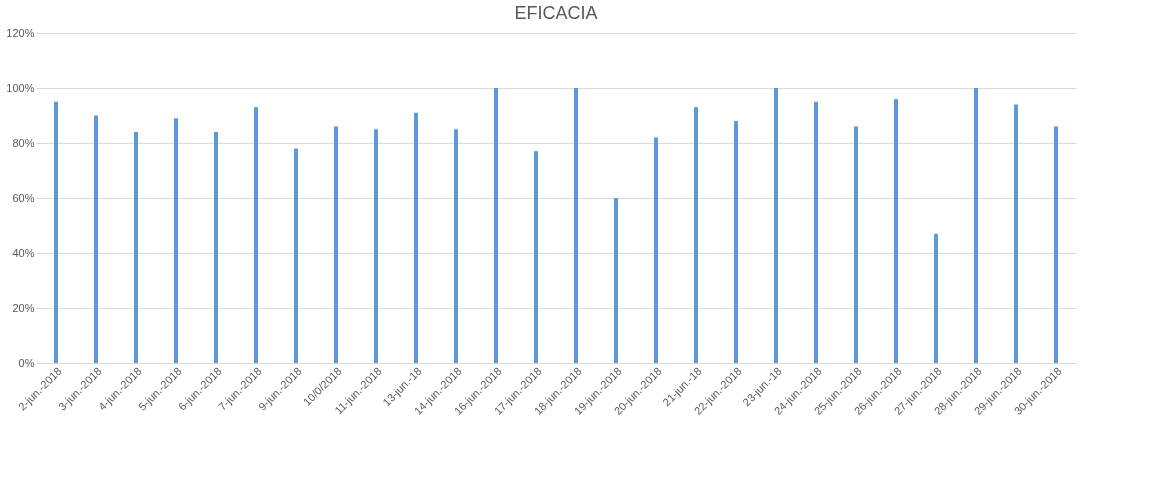 The width and height of the screenshot is (1168, 502). Describe the element at coordinates (23, 307) in the screenshot. I see `y-tick-label: 20%` at that location.